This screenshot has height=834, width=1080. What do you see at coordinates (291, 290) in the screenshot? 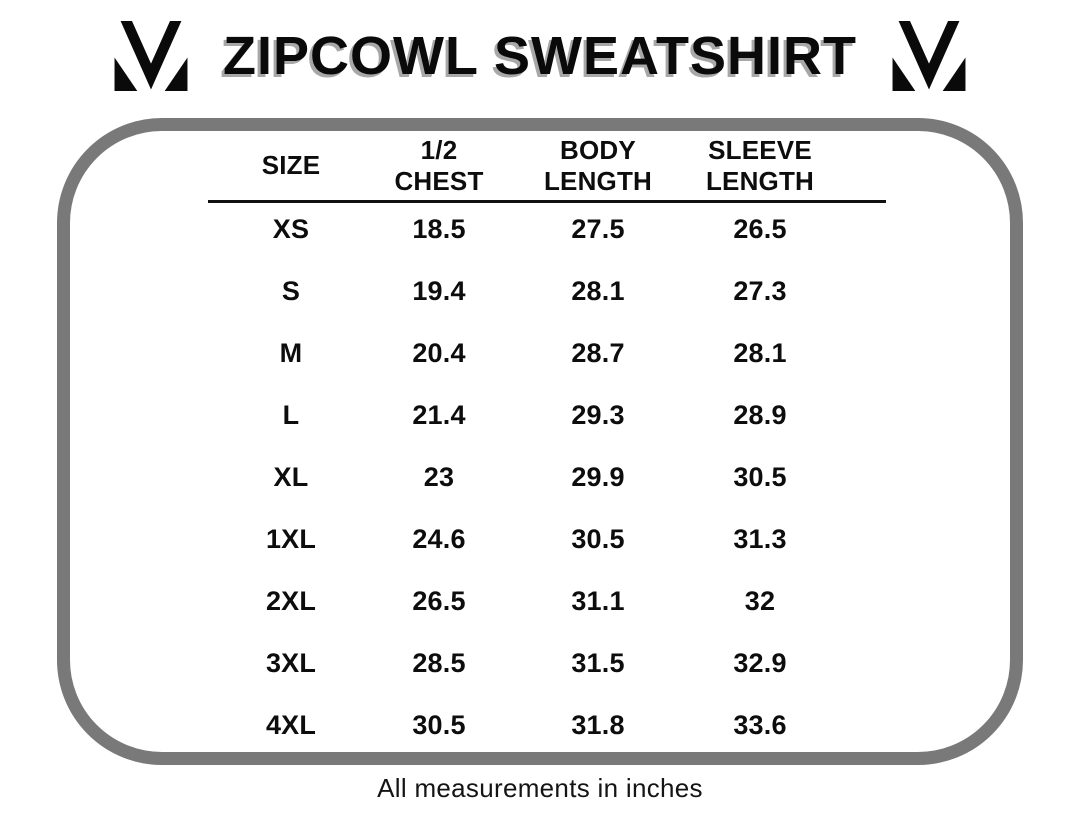
I see `size-cell: S` at bounding box center [291, 290].